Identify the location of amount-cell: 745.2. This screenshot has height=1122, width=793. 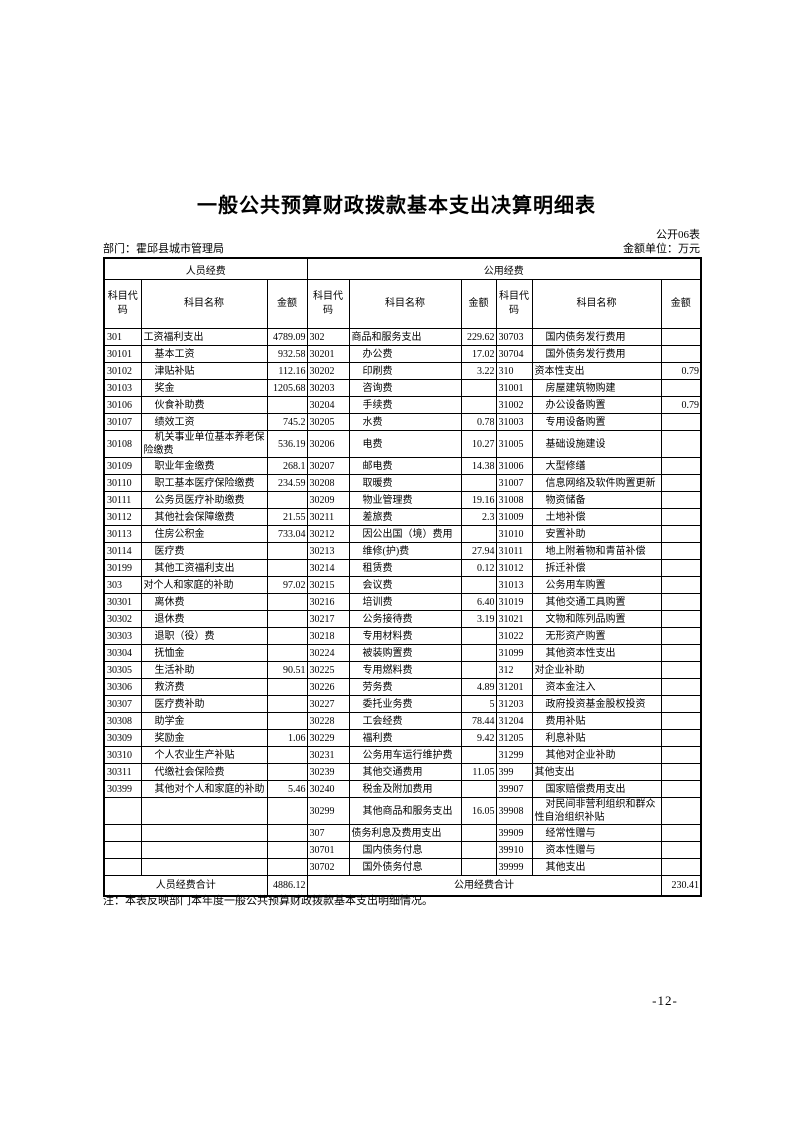
(287, 422).